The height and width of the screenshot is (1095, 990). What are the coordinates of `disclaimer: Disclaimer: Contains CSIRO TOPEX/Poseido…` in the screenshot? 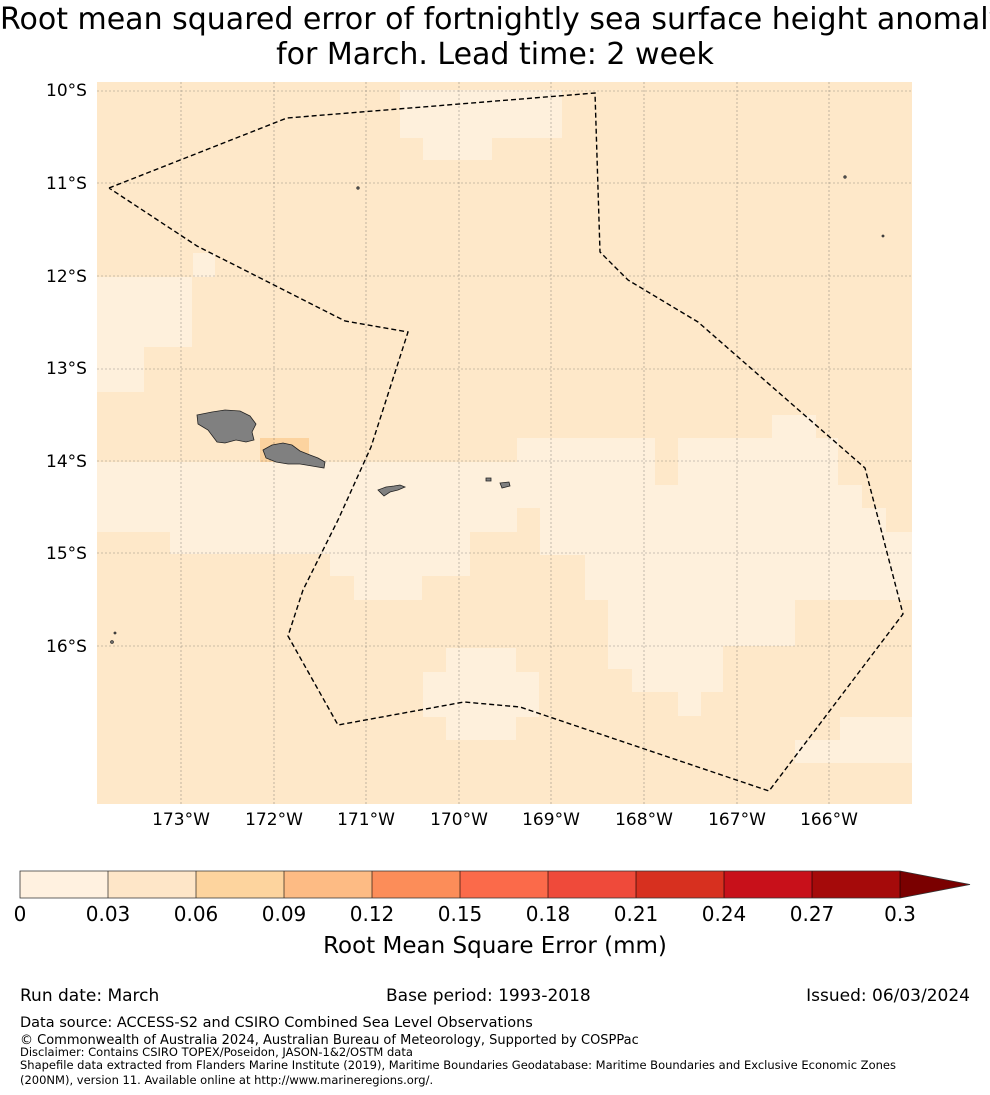 It's located at (216, 1052).